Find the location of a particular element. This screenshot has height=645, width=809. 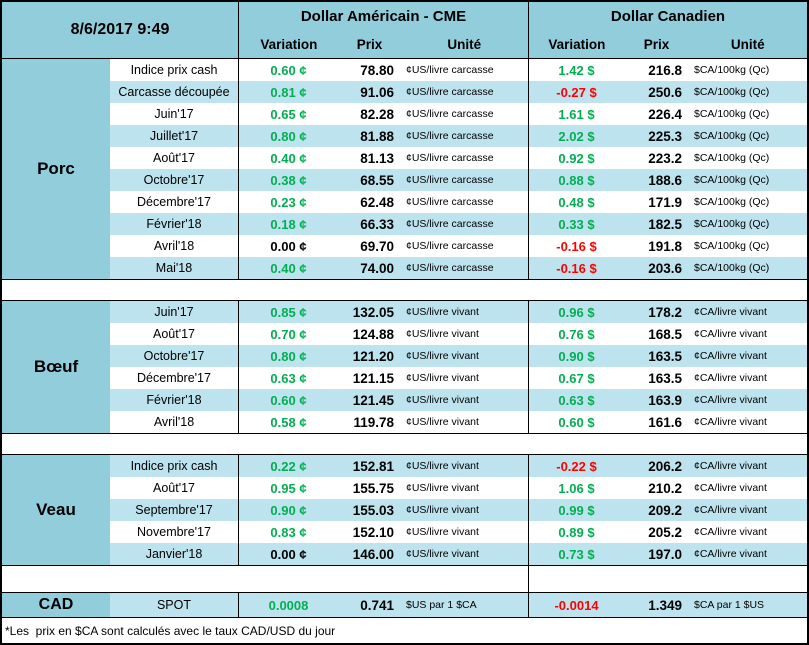

section-label: Porc is located at coordinates (56, 169).